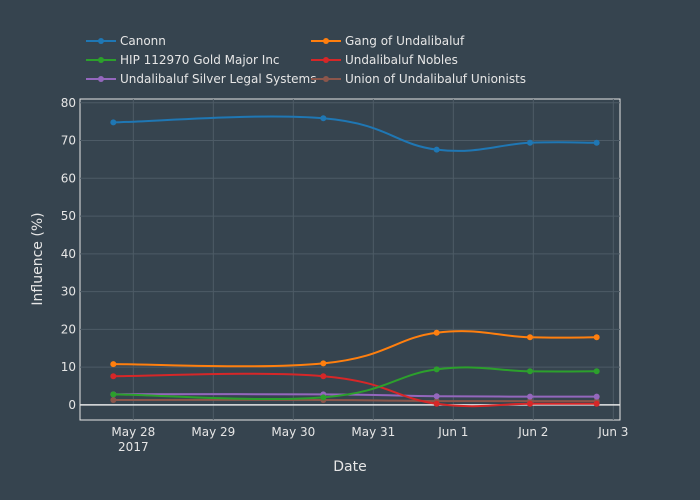  What do you see at coordinates (532, 432) in the screenshot?
I see `x-tick-label: Jun 2` at bounding box center [532, 432].